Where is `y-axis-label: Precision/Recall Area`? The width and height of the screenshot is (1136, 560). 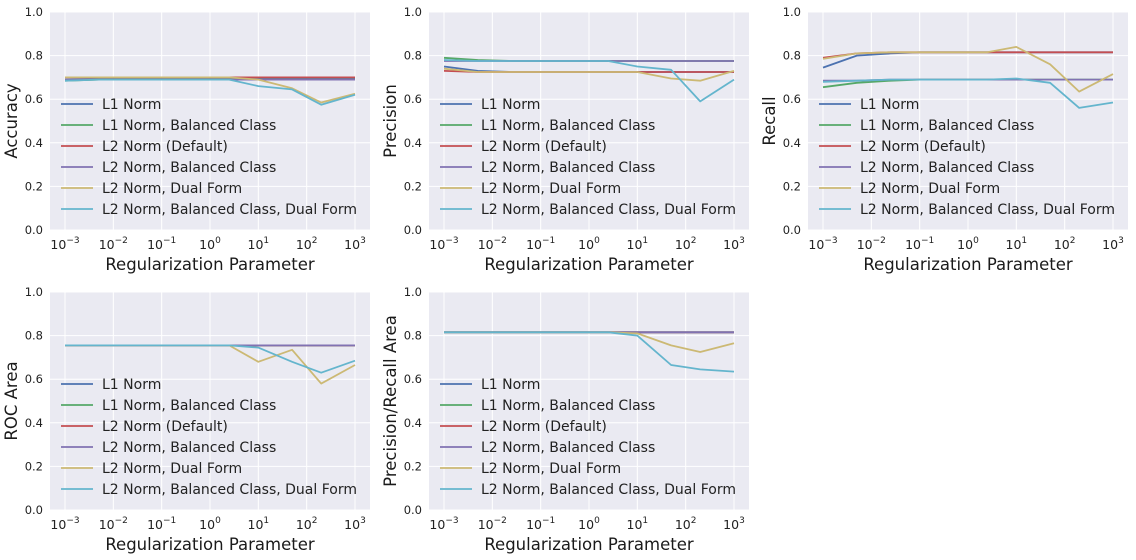 y-axis-label: Precision/Recall Area is located at coordinates (390, 401).